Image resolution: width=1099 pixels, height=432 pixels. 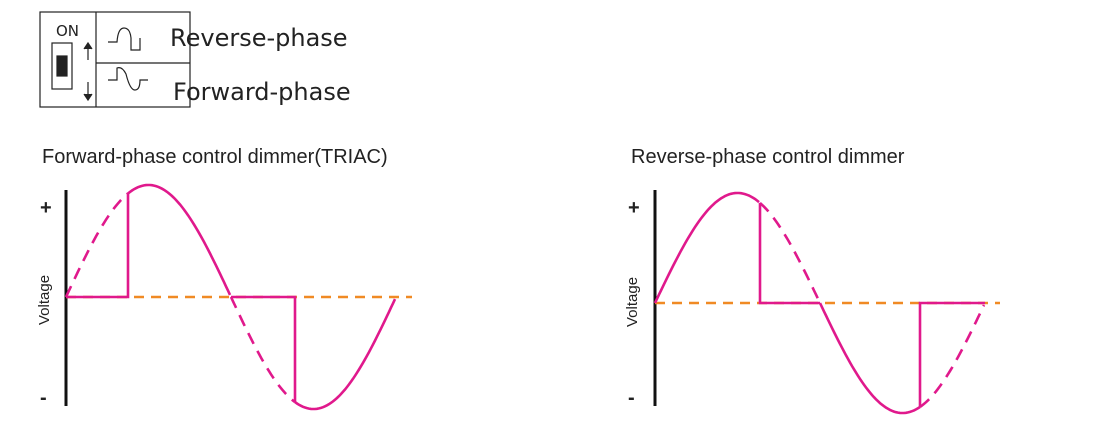 I want to click on switch-legend, so click(x=115, y=59).